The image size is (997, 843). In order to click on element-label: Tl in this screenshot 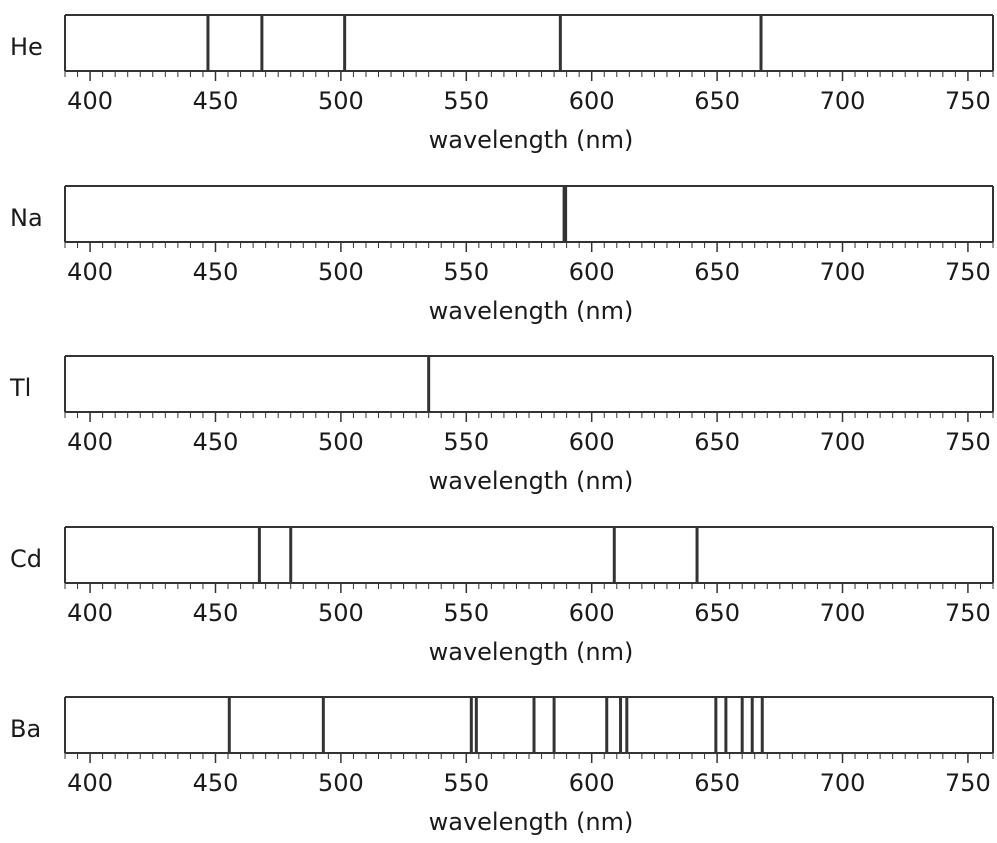, I will do `click(20, 388)`.